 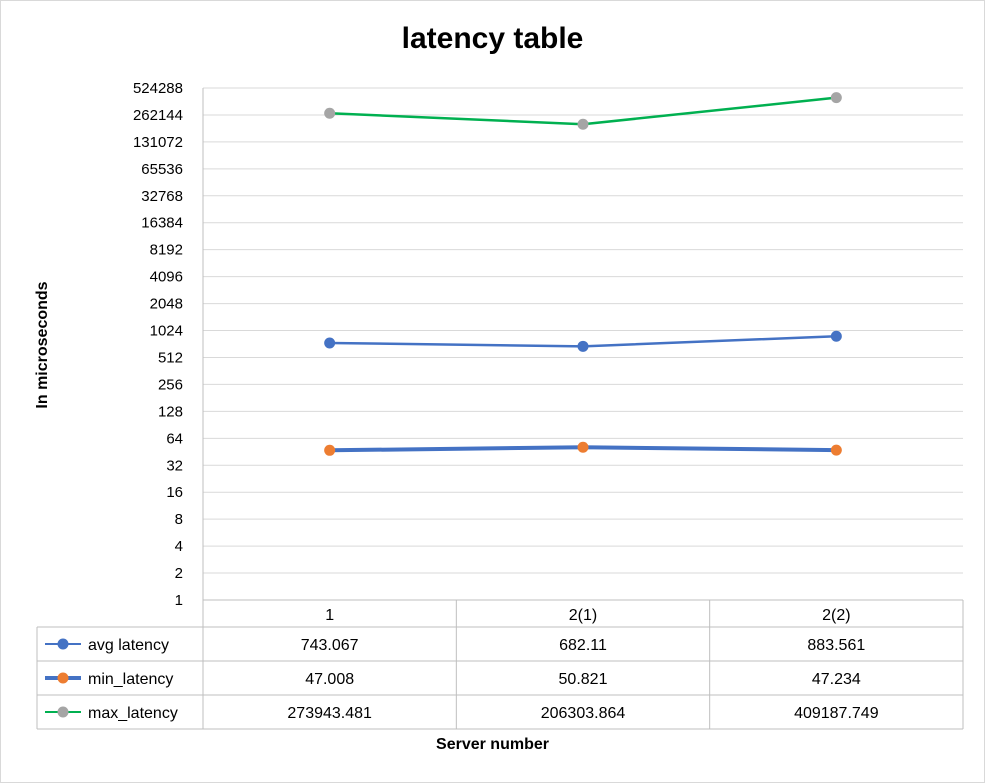 What do you see at coordinates (583, 645) in the screenshot?
I see `table-cell-value: 682.11` at bounding box center [583, 645].